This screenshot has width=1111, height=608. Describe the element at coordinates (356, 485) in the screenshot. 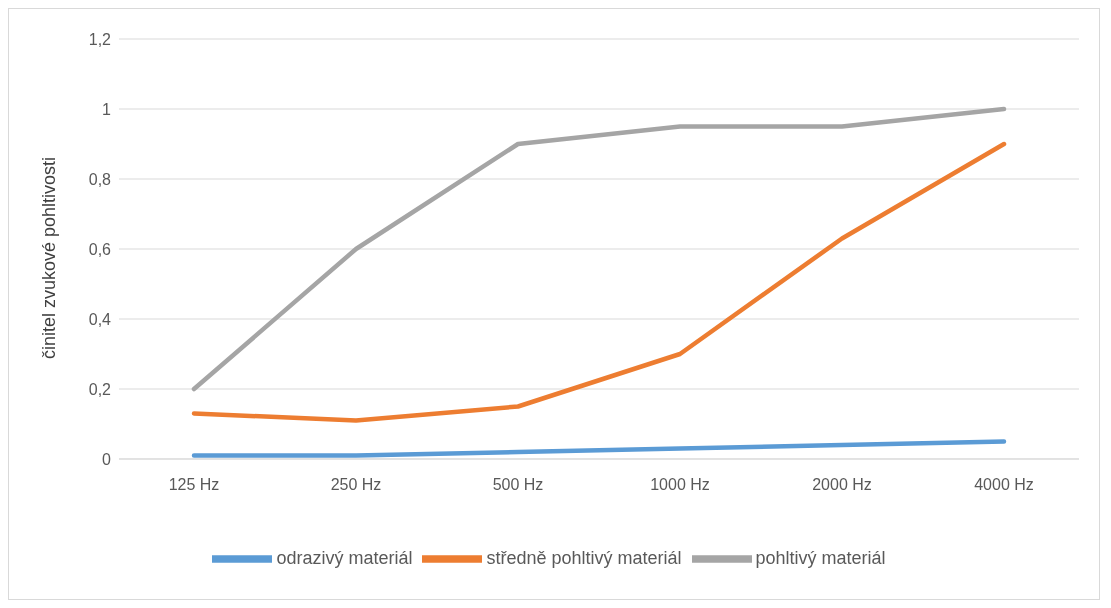

I see `x-tick-label: 250 Hz` at that location.